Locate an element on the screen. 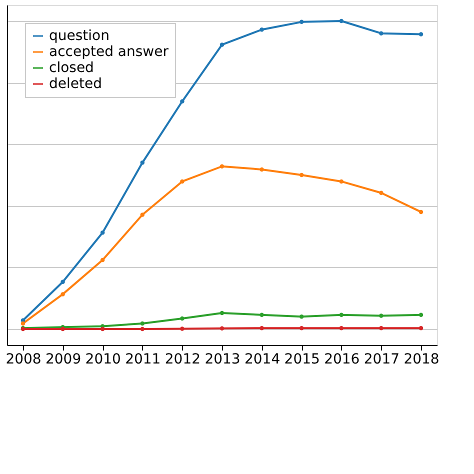  x-tick-label: 2009 is located at coordinates (63, 360).